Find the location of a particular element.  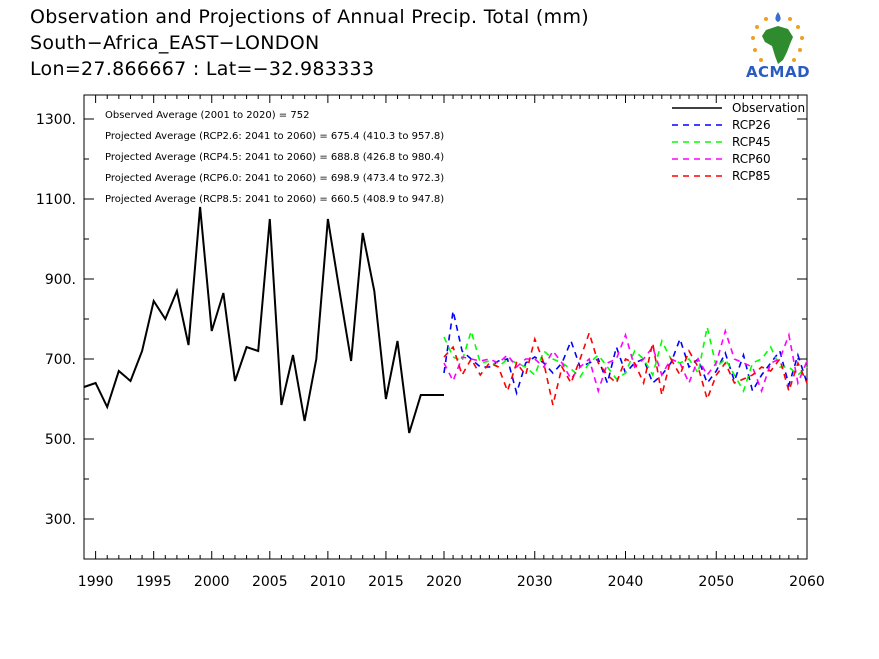

x-tick-label: 2050 is located at coordinates (716, 582).